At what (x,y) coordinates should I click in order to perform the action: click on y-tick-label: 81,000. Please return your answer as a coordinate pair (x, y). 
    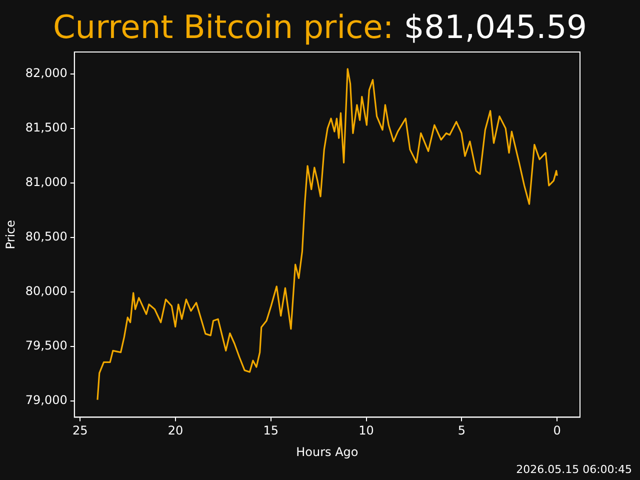
    Looking at the image, I should click on (46, 181).